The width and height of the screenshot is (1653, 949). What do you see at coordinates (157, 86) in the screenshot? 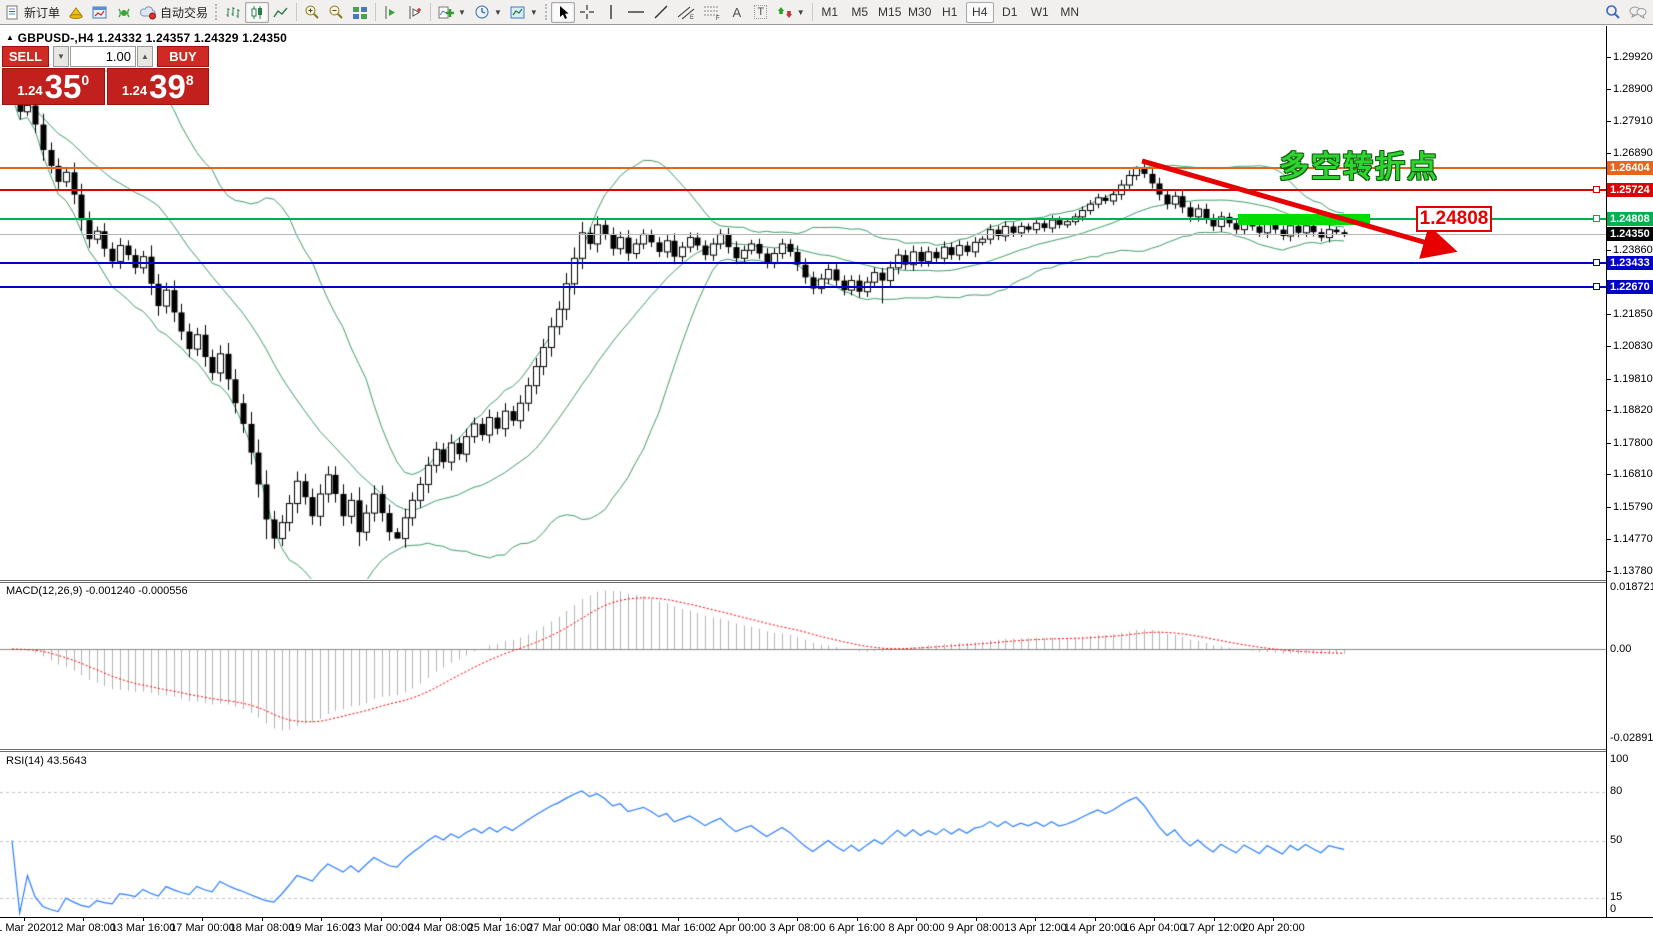
I see `buy-price: 1.24 39 8` at bounding box center [157, 86].